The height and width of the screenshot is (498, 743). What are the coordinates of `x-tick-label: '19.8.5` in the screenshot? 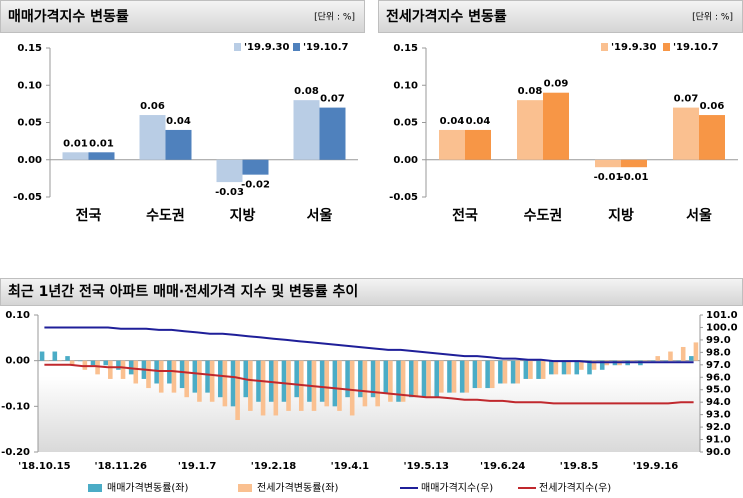 It's located at (579, 466).